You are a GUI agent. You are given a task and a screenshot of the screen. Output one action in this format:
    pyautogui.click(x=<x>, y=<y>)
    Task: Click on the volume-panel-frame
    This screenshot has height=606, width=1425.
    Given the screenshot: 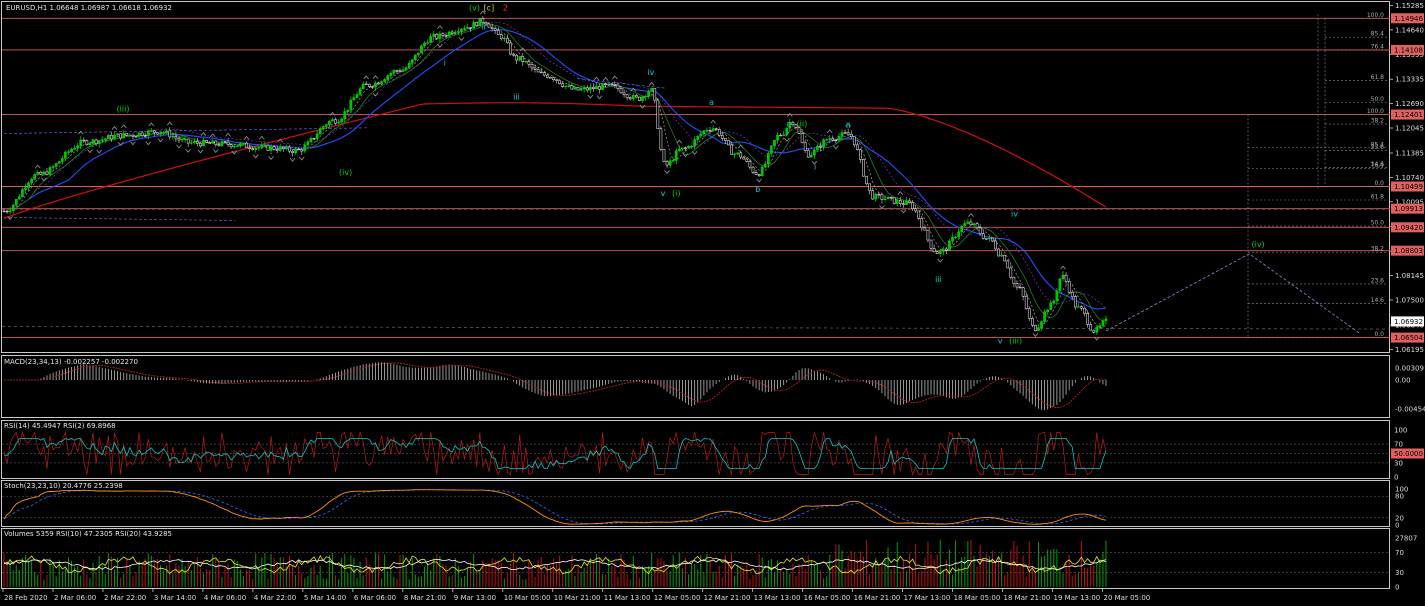 What is the action you would take?
    pyautogui.click(x=695, y=558)
    